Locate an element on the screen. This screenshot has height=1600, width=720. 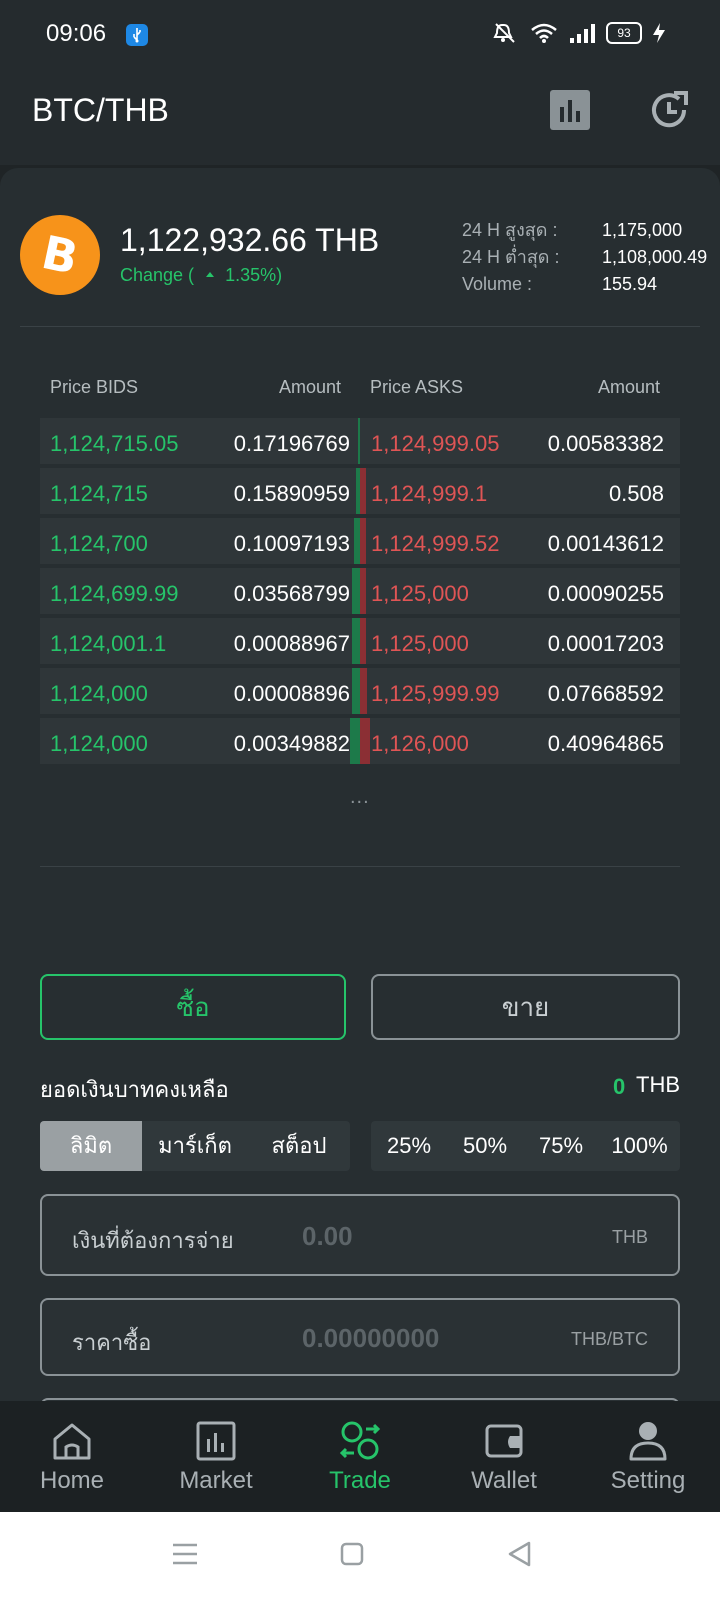
pct-50-button: 50% is located at coordinates (485, 1145).